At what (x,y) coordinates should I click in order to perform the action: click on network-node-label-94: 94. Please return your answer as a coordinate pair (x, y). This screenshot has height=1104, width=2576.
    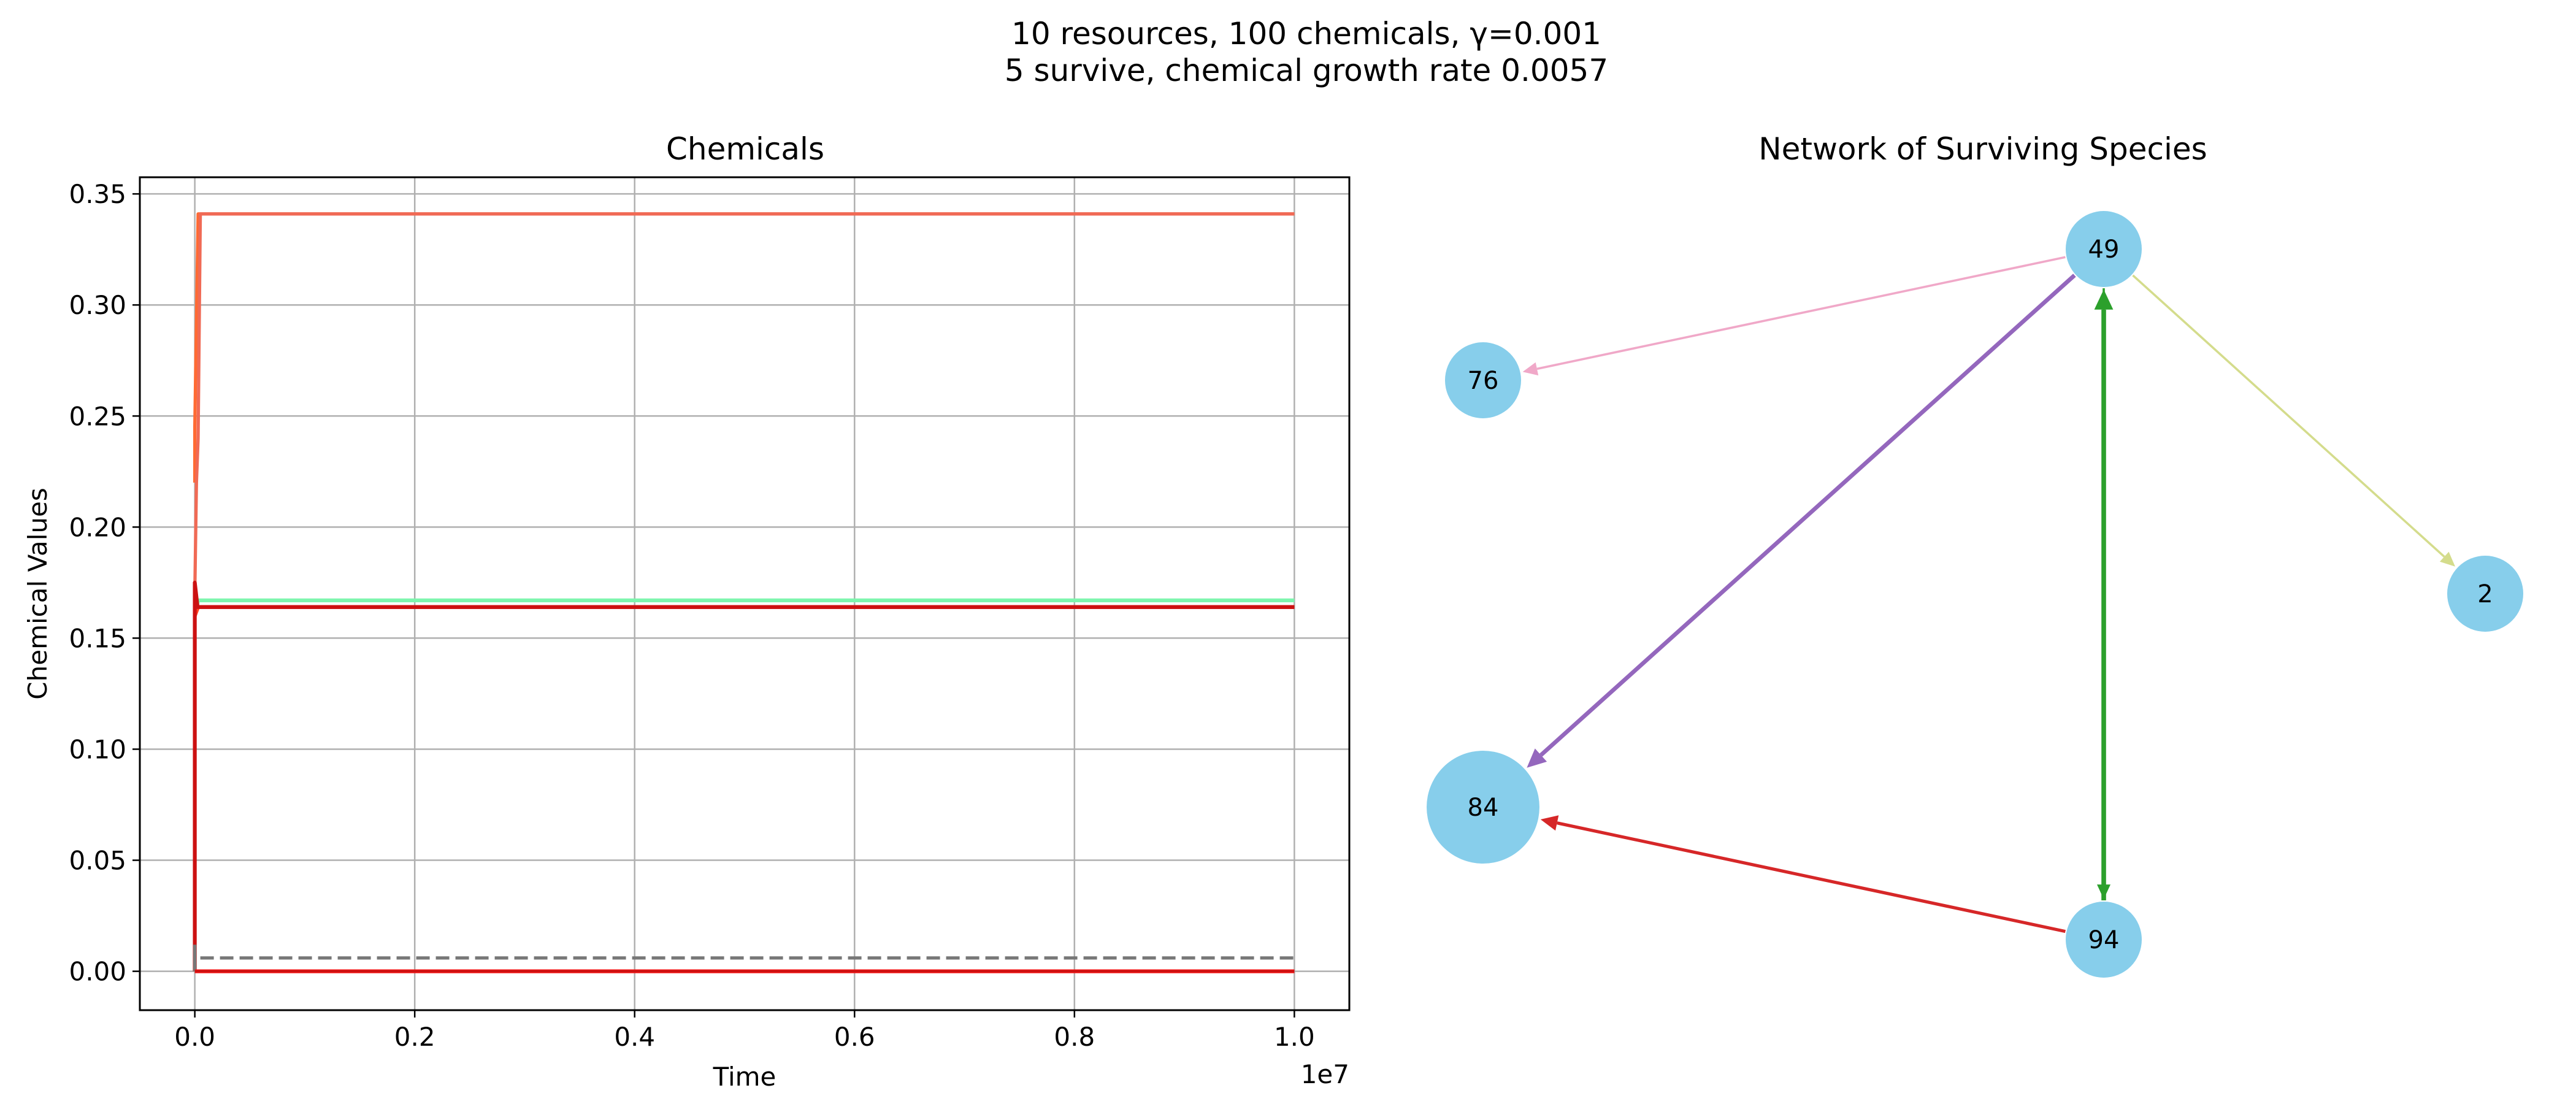
    Looking at the image, I should click on (2104, 940).